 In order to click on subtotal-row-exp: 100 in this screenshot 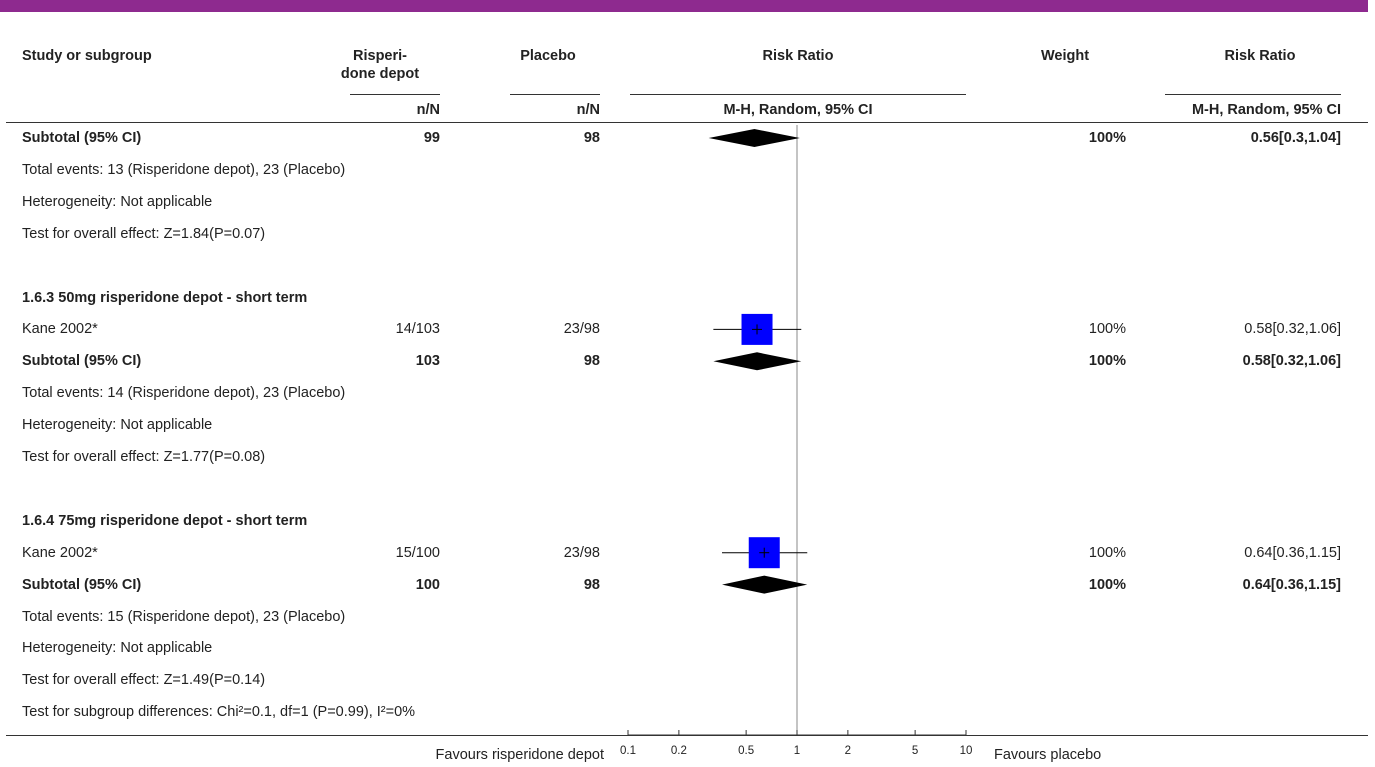, I will do `click(427, 584)`.